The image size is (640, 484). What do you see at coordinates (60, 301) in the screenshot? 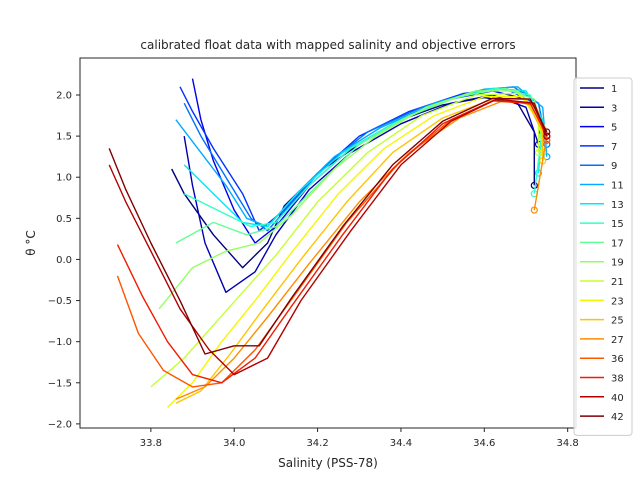
I see `y-tick-label-3: −0.5` at bounding box center [60, 301].